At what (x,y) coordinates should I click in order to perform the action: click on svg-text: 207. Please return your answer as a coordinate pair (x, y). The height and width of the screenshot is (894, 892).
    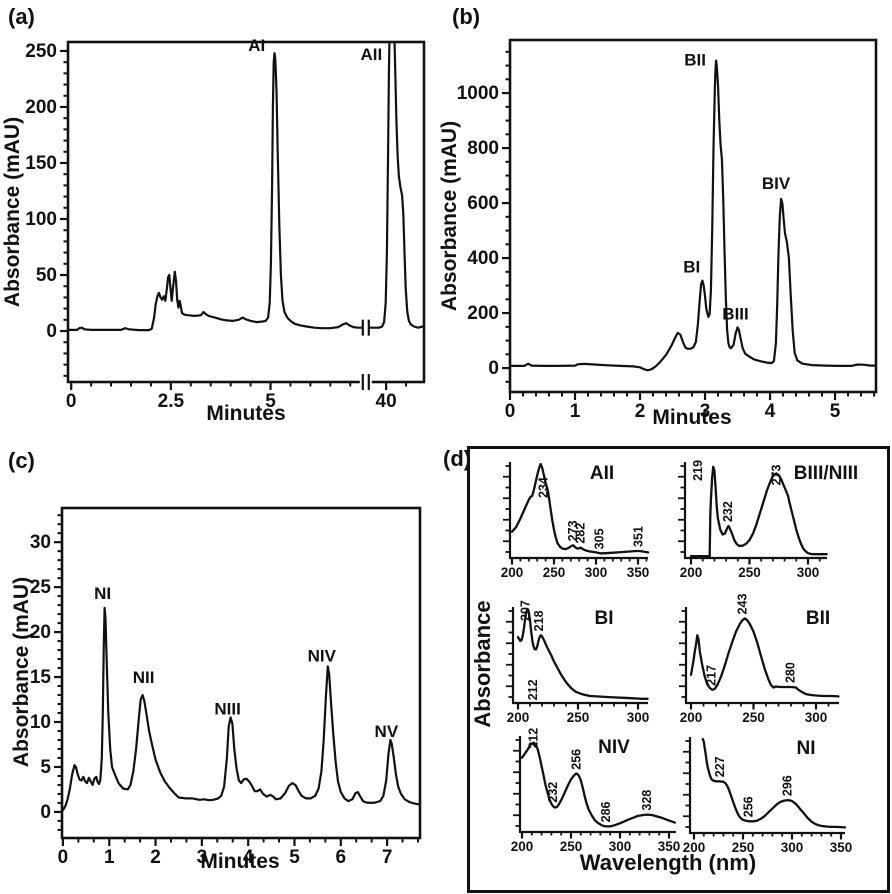
    Looking at the image, I should click on (525, 610).